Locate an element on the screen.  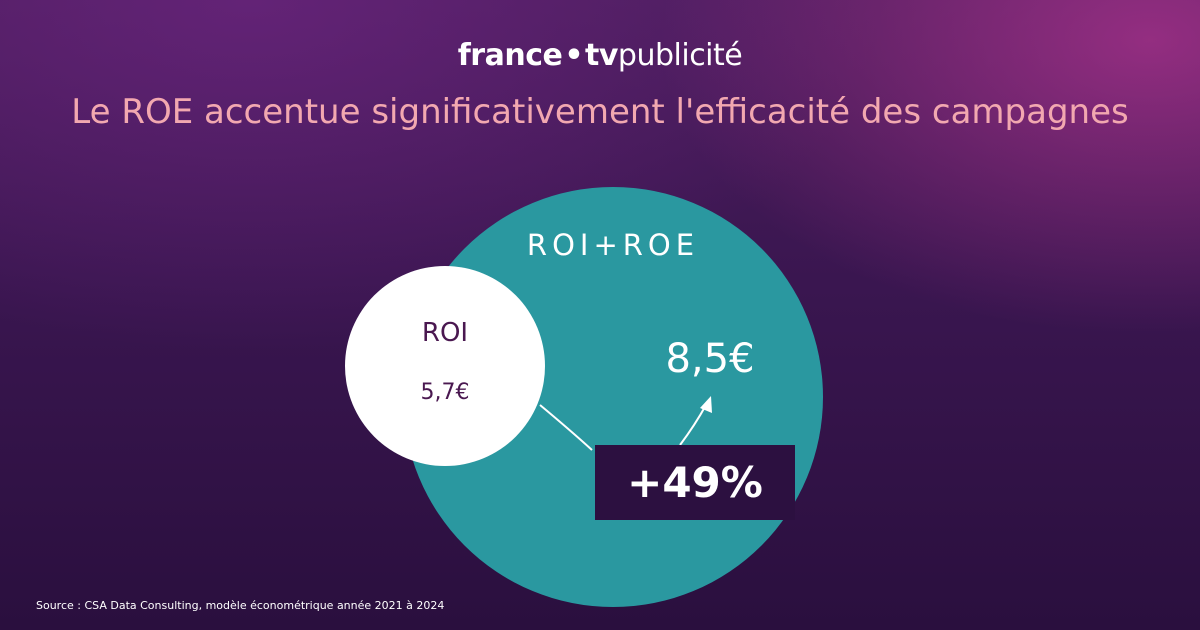
increase-badge: +49% is located at coordinates (695, 482).